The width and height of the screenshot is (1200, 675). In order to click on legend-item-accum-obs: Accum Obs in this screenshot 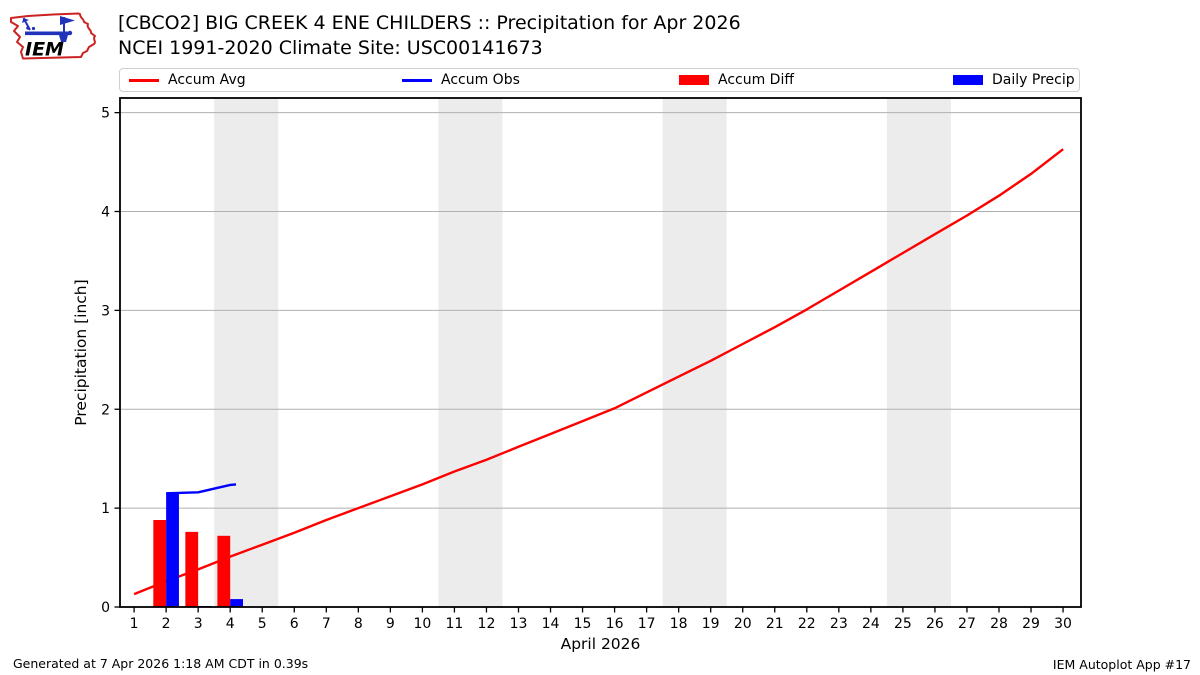, I will do `click(461, 80)`.